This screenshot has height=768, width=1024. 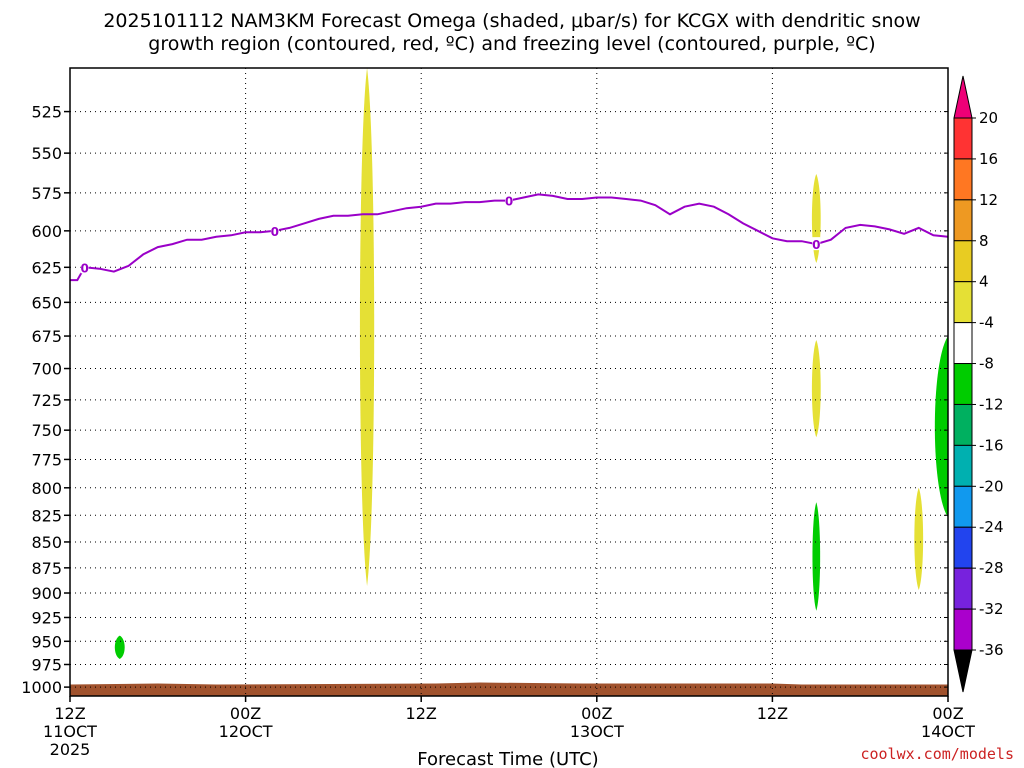 What do you see at coordinates (991, 568) in the screenshot?
I see `colorbar-label: -28` at bounding box center [991, 568].